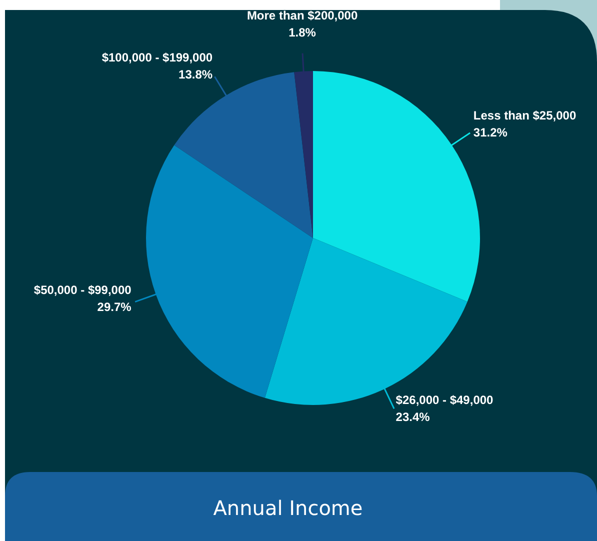  I want to click on text: Annual Income, so click(288, 508).